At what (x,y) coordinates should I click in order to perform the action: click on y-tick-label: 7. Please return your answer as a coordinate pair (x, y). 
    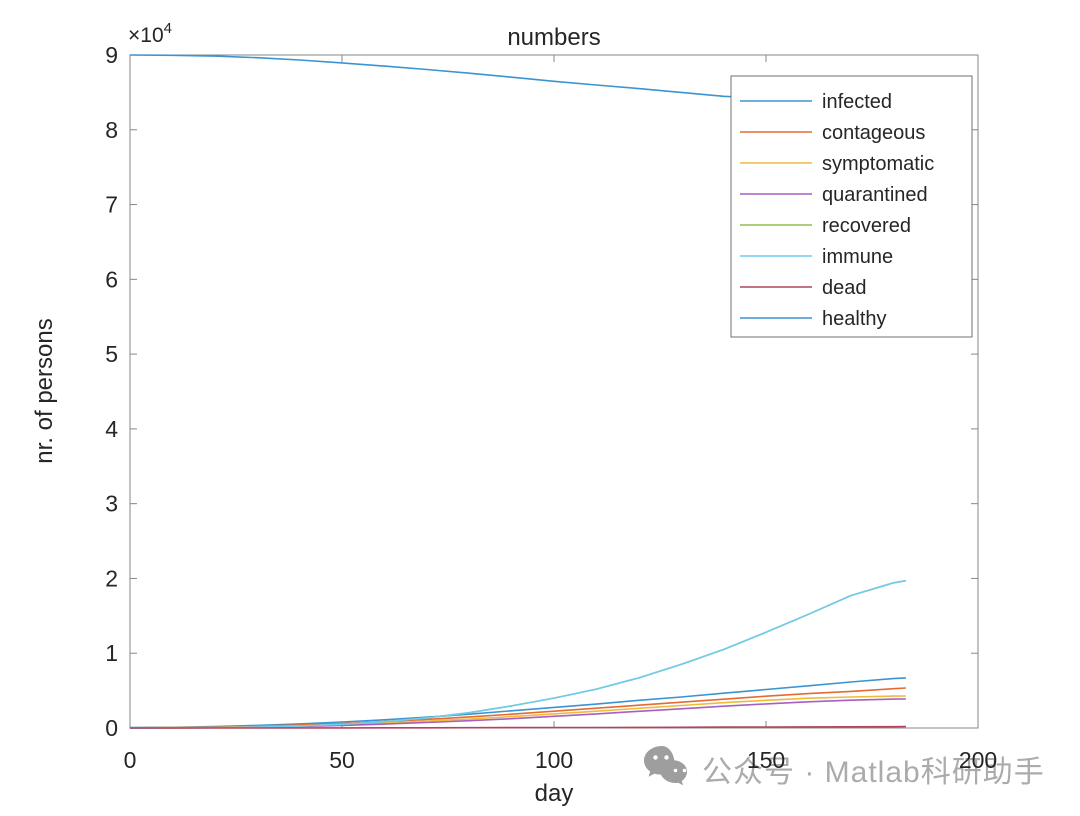
    Looking at the image, I should click on (111, 205).